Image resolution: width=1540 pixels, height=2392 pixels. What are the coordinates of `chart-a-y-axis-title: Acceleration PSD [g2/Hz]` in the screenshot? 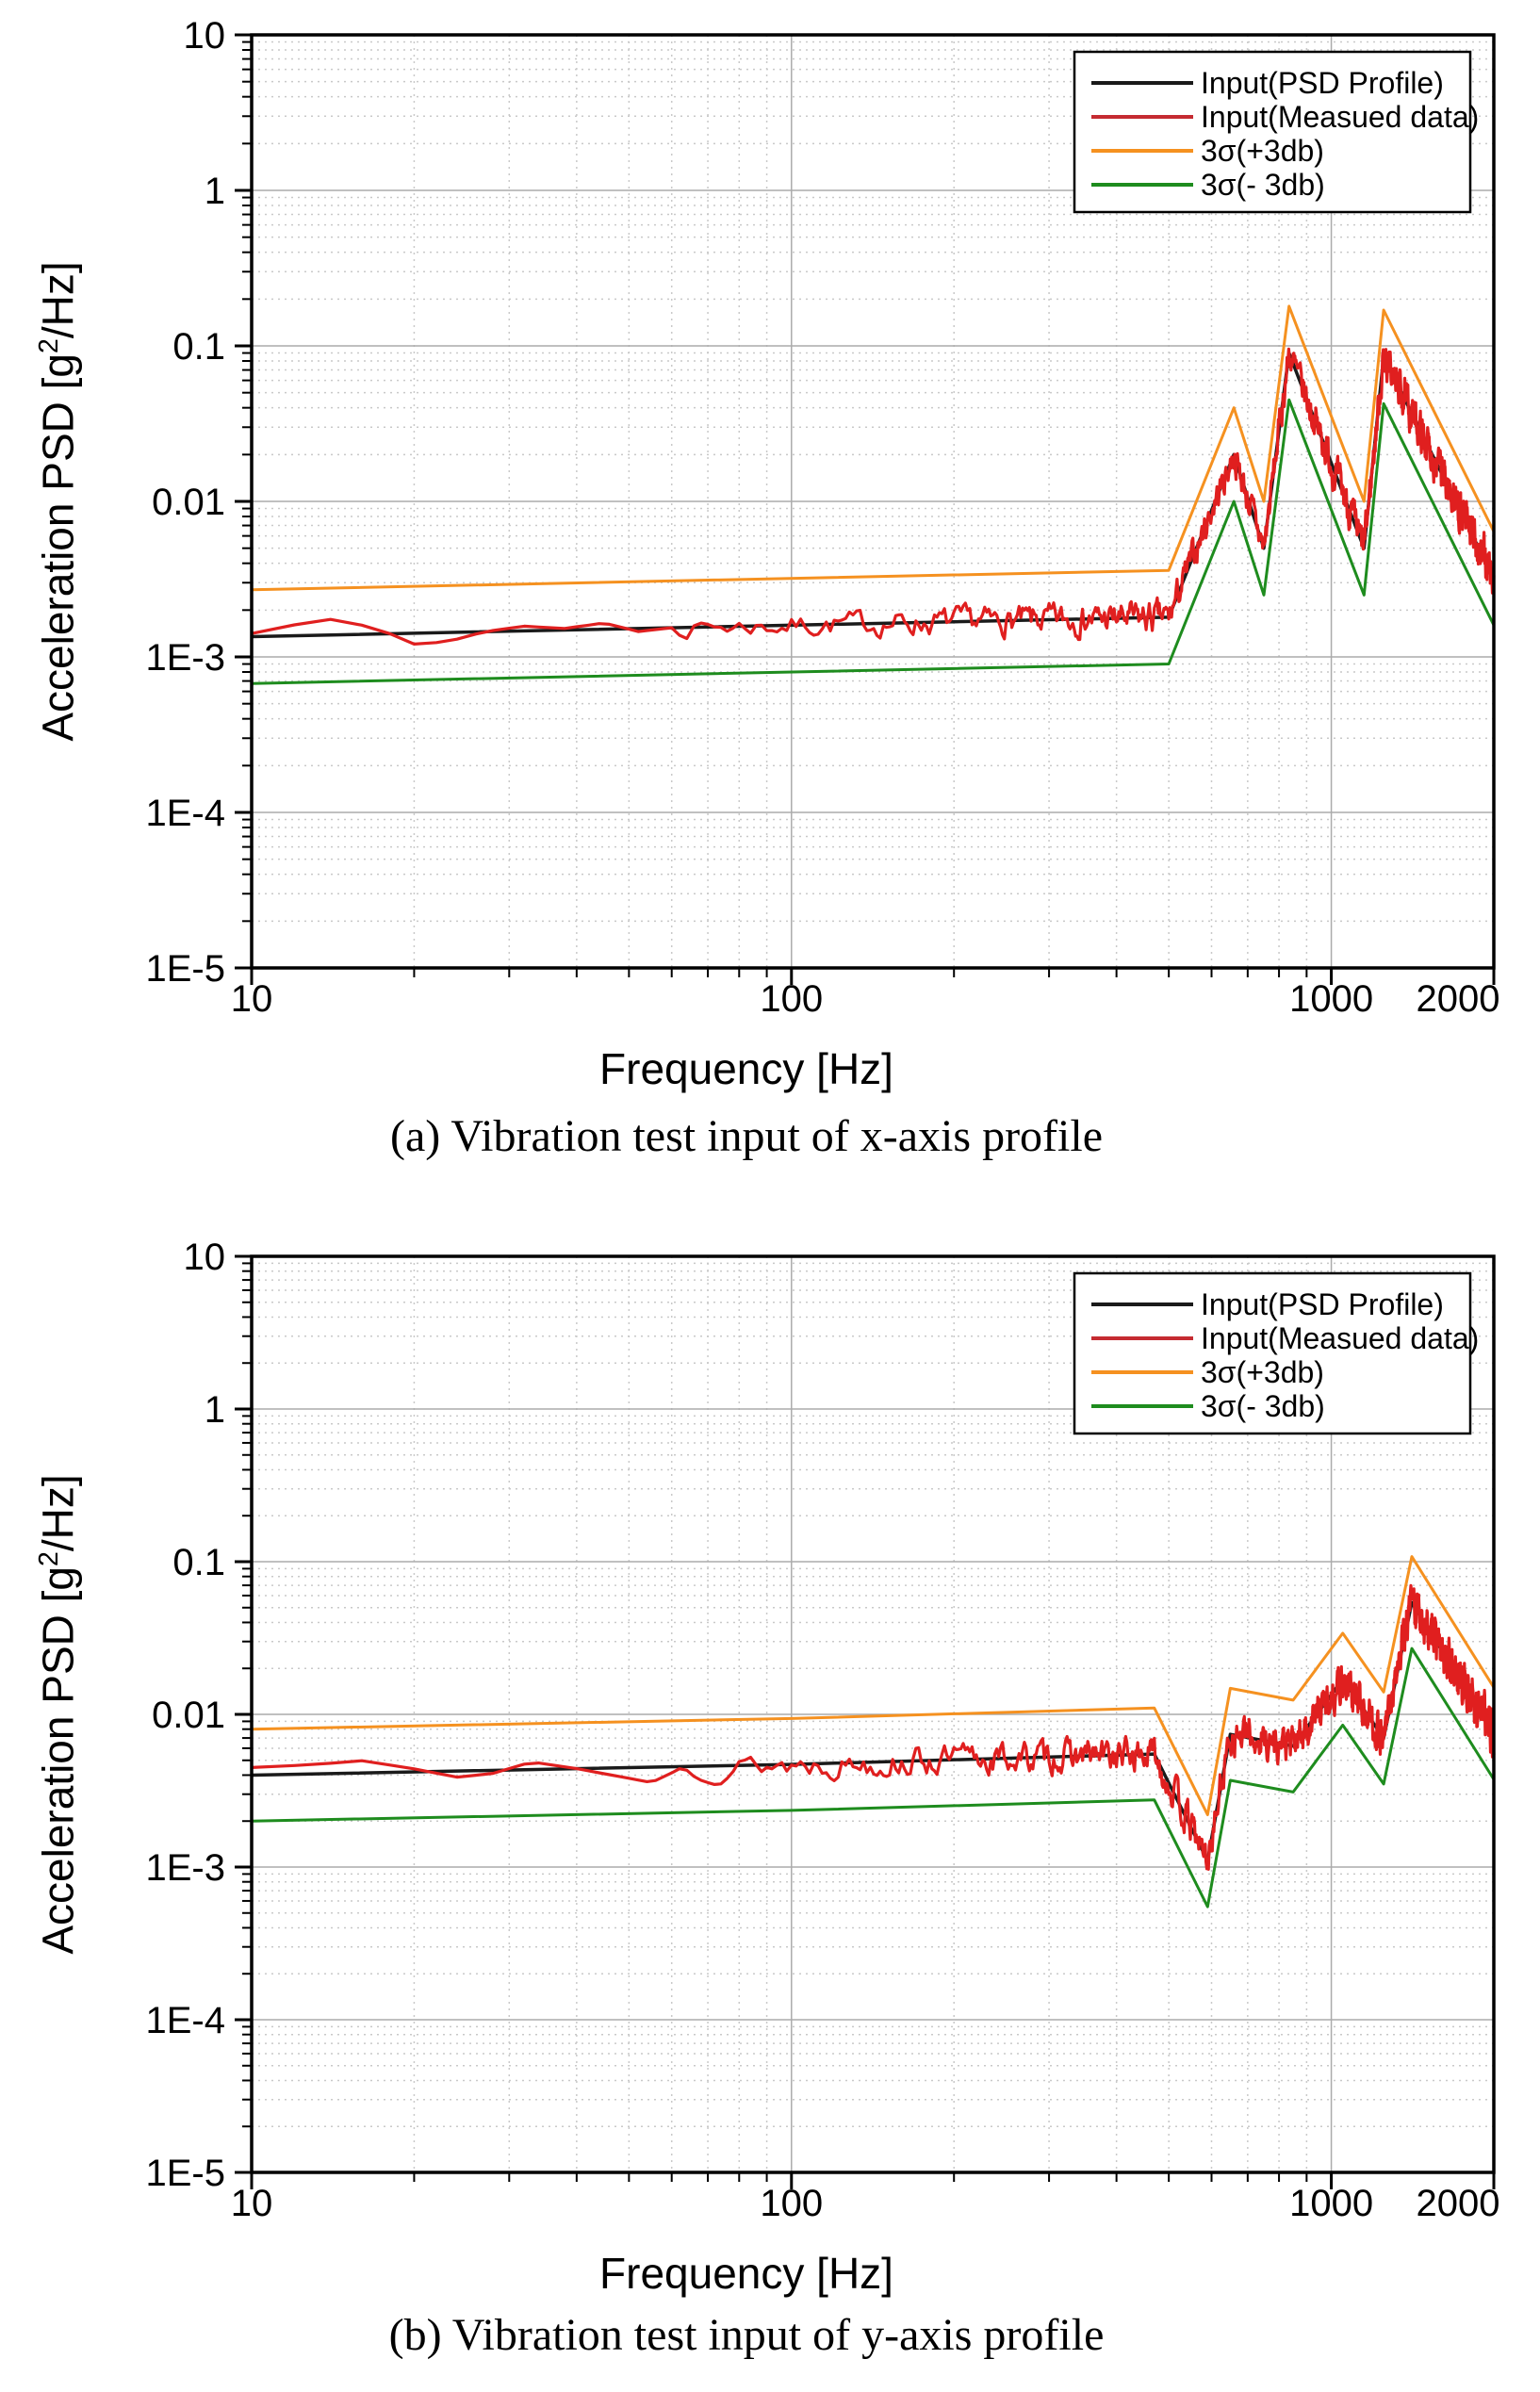 It's located at (51, 501).